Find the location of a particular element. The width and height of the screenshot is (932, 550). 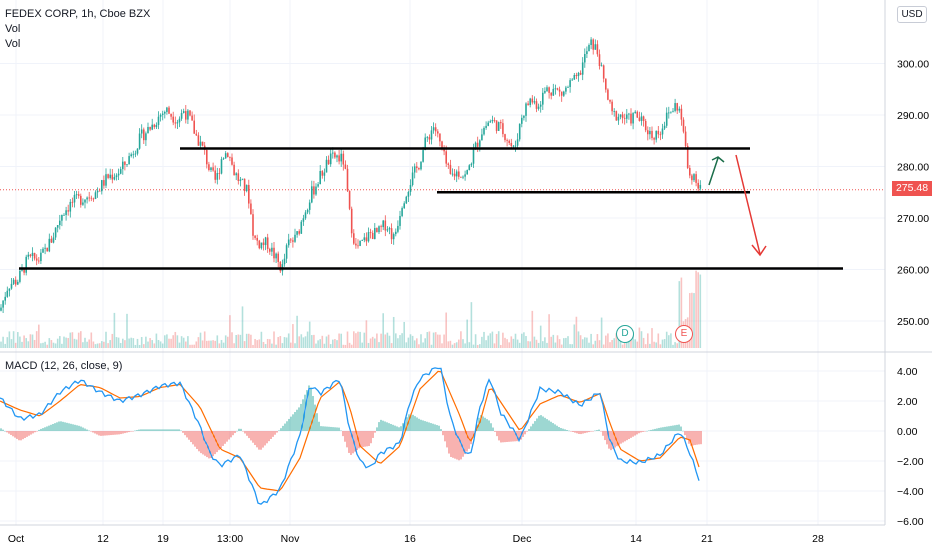

earnings-event-icon: E is located at coordinates (684, 334).